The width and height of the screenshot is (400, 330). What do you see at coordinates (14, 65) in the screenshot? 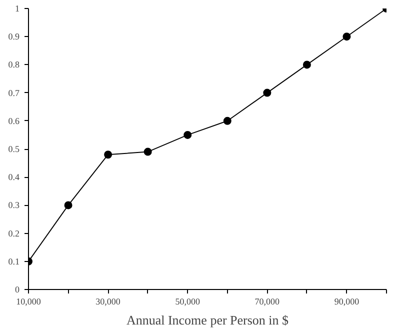
I see `y-tick-label: 0.8` at bounding box center [14, 65].